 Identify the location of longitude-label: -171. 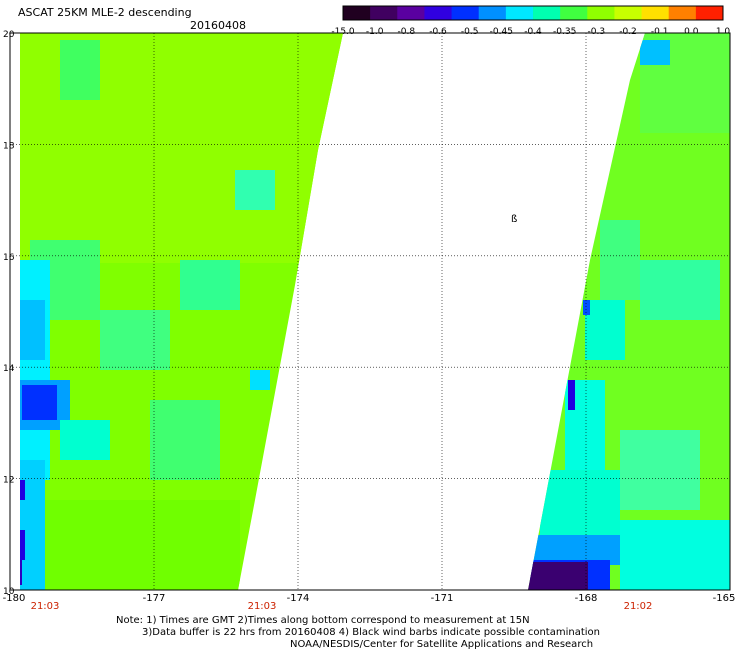
(442, 598).